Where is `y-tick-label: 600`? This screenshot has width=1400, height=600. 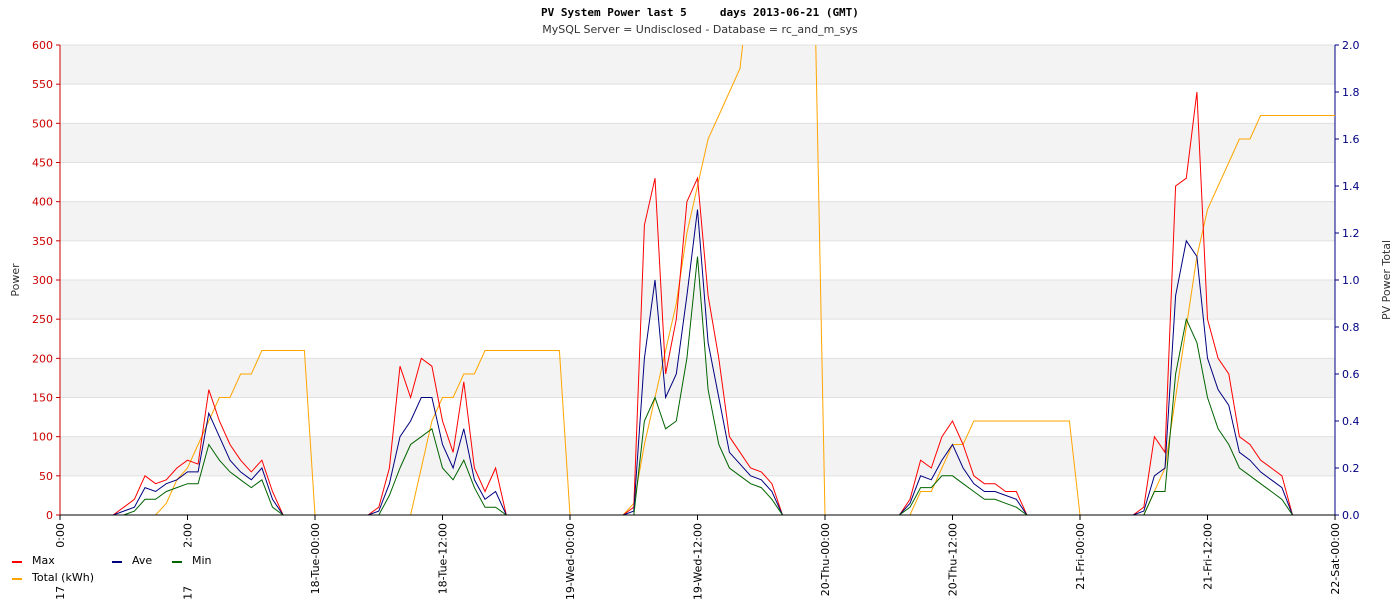
y-tick-label: 600 is located at coordinates (42, 45).